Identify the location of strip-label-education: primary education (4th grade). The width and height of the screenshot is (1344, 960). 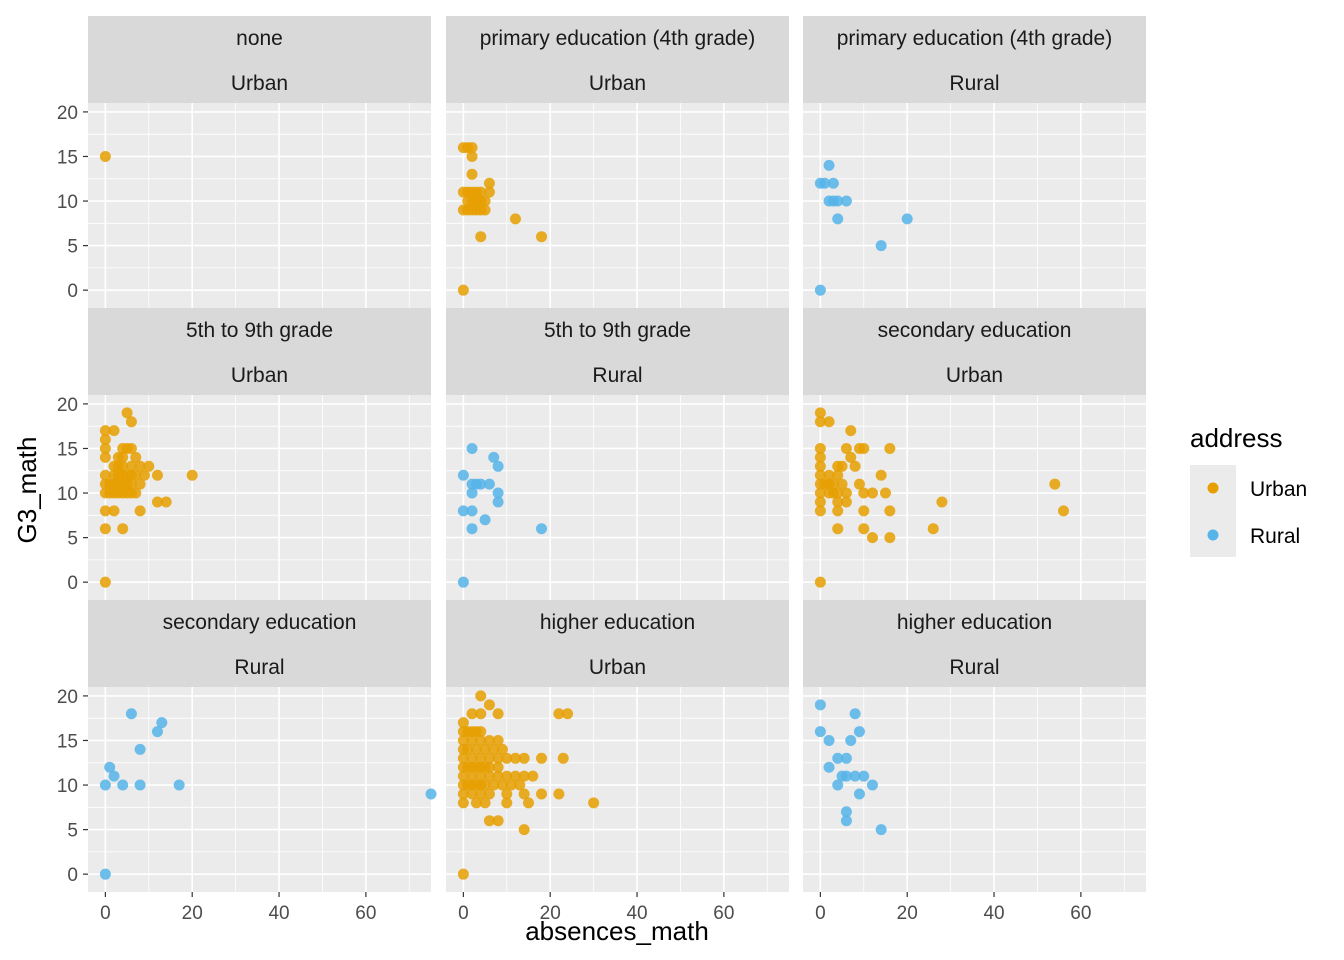
(617, 38).